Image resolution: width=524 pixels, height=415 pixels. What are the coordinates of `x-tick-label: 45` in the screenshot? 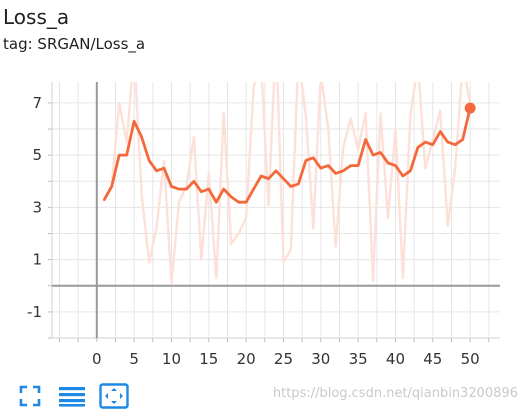 It's located at (432, 359).